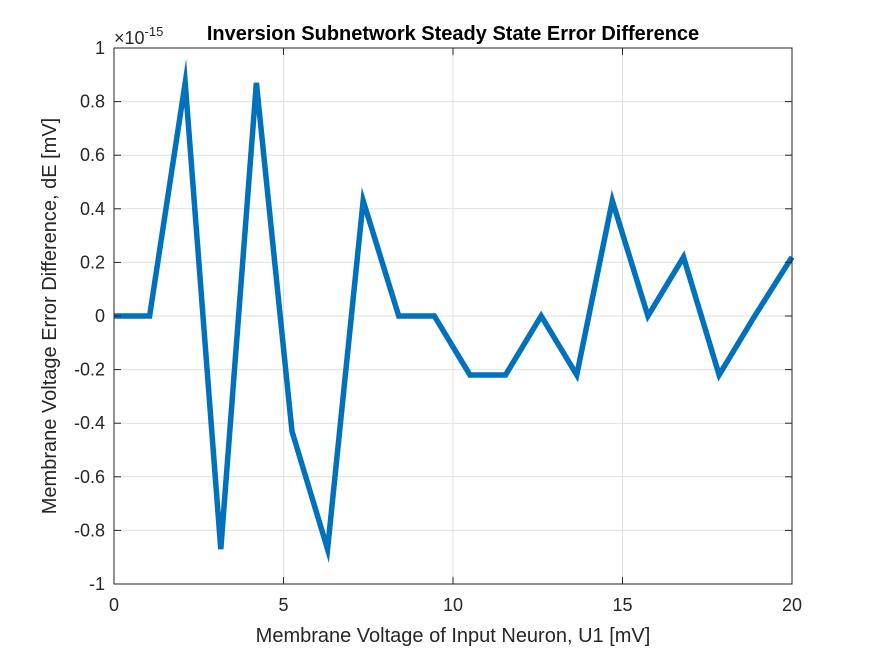 The width and height of the screenshot is (875, 656). I want to click on exponent-base: ×10, so click(129, 38).